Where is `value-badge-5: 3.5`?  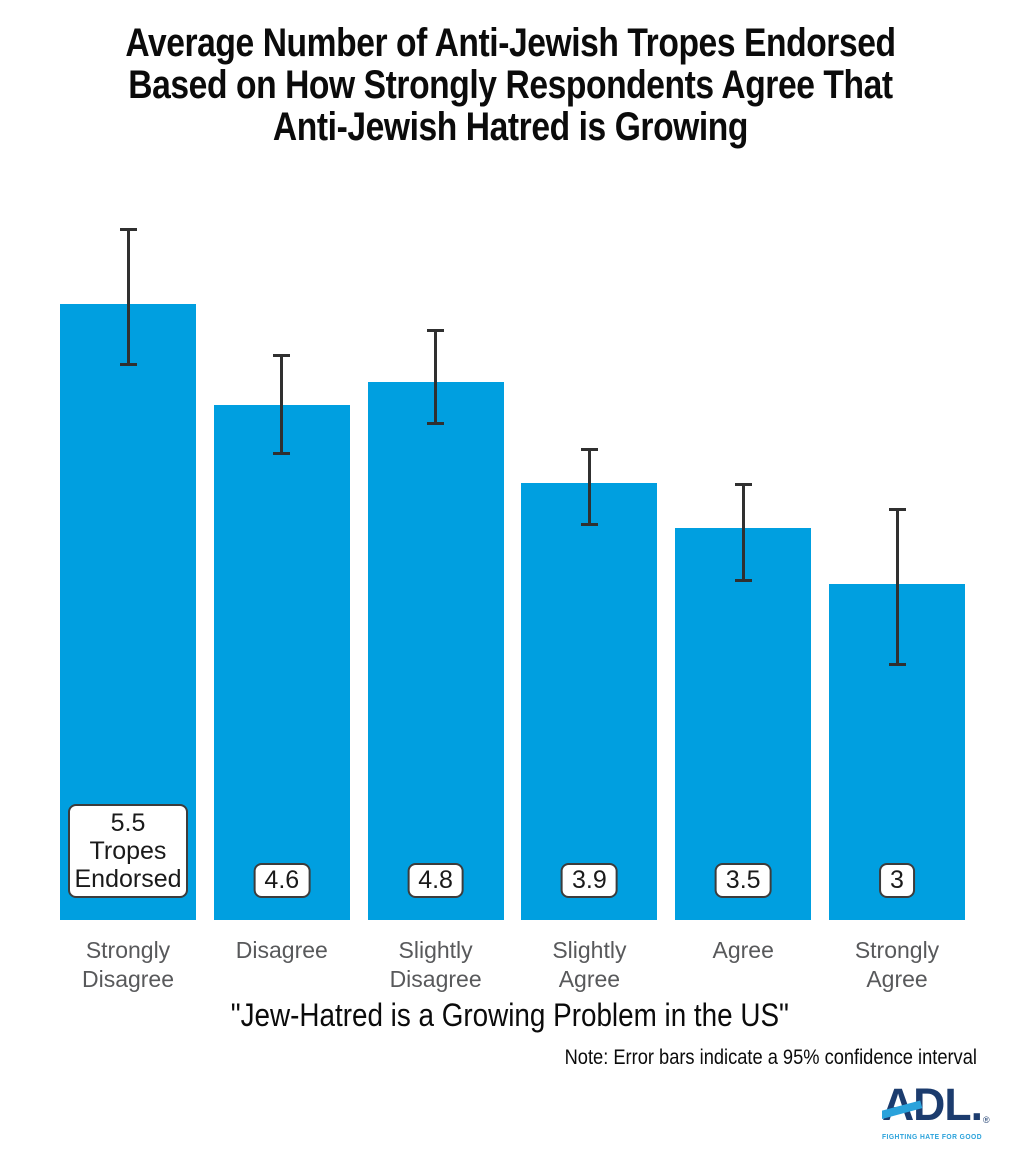
value-badge-5: 3.5 is located at coordinates (743, 880).